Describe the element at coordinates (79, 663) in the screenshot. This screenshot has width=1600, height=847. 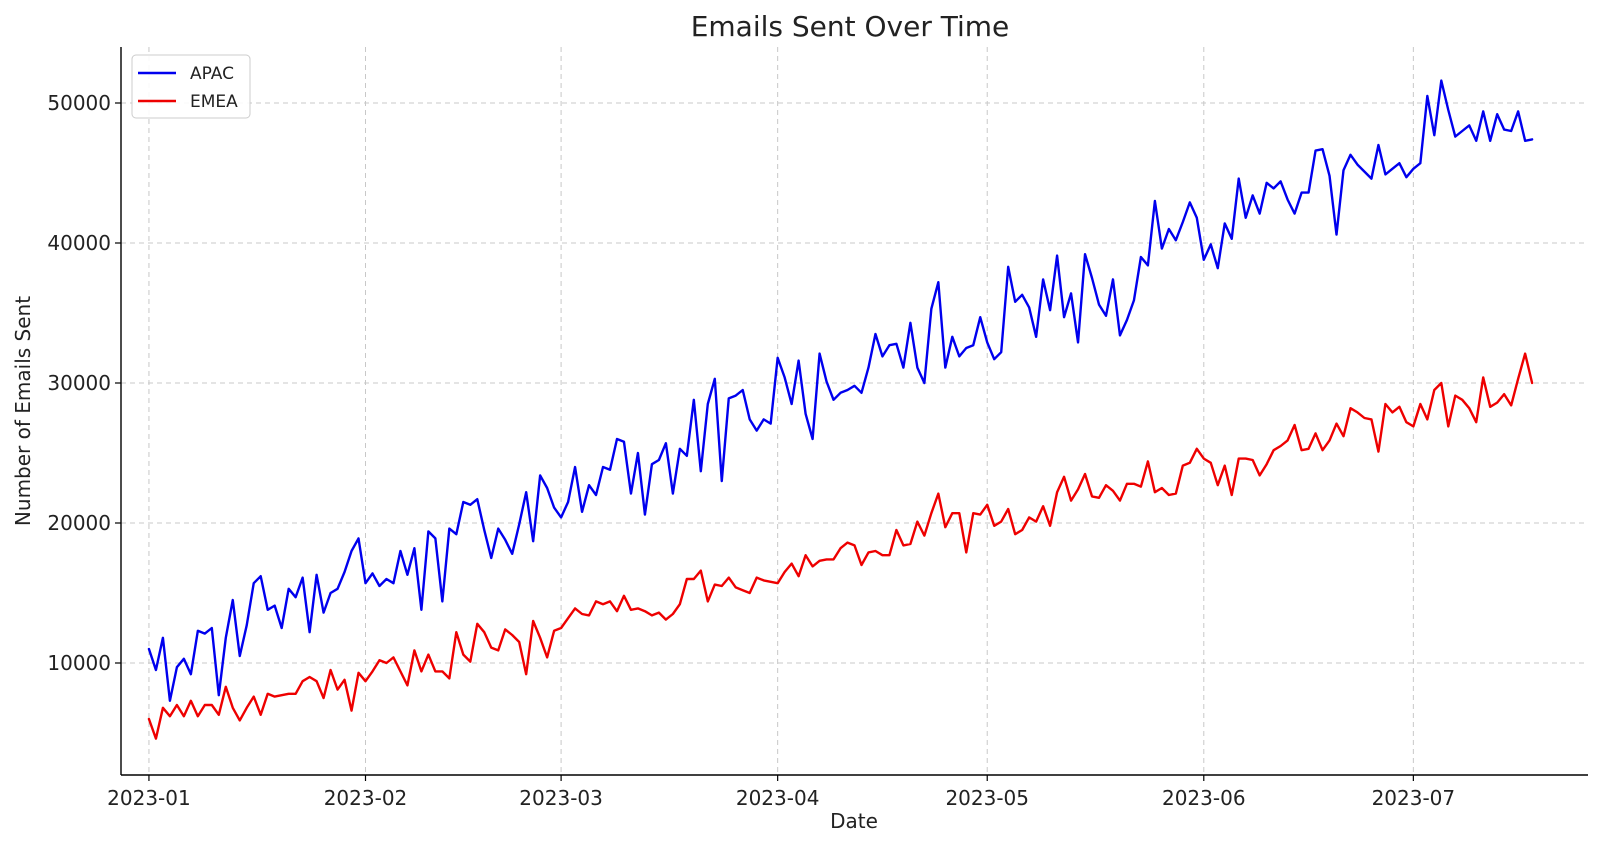
I see `y-tick-label: 10000` at that location.